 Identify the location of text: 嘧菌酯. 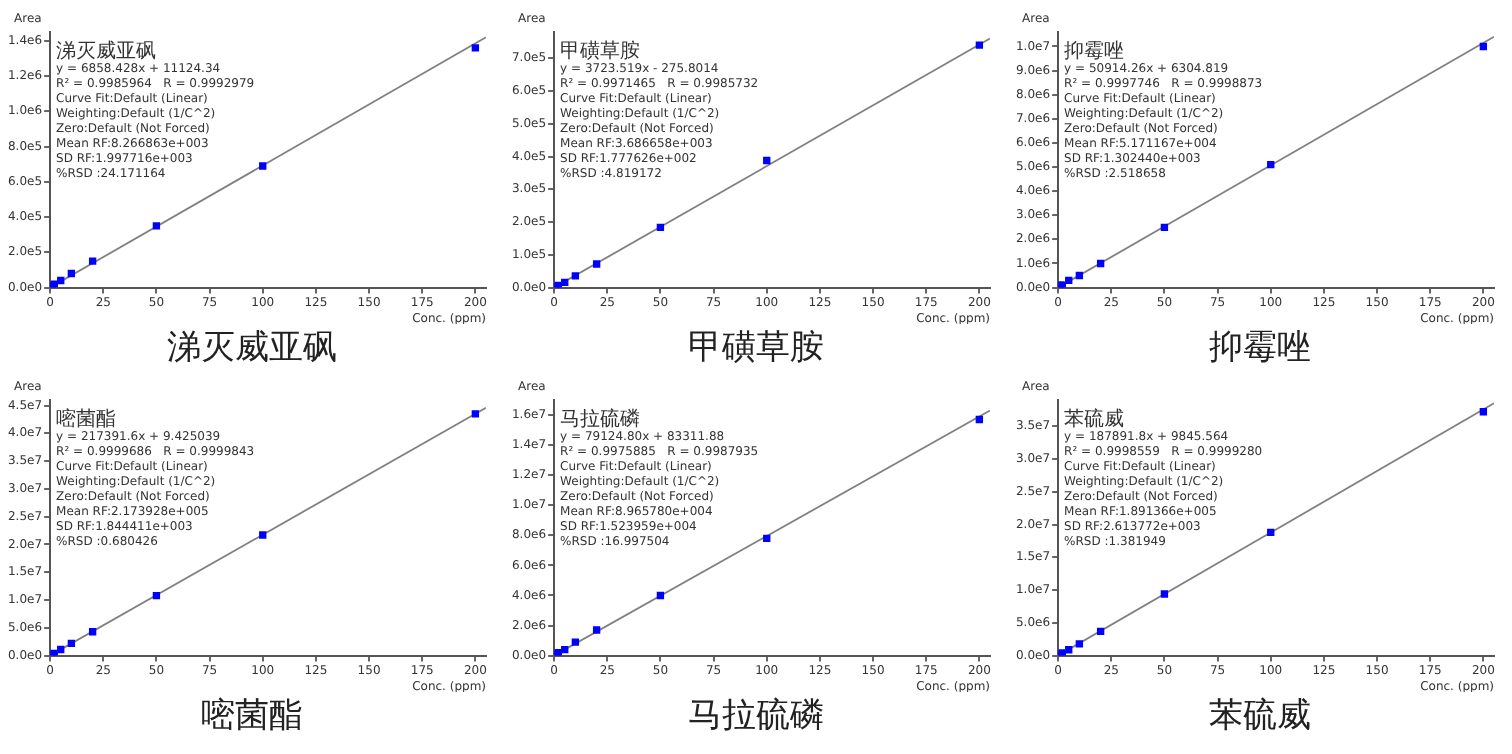
(252, 717).